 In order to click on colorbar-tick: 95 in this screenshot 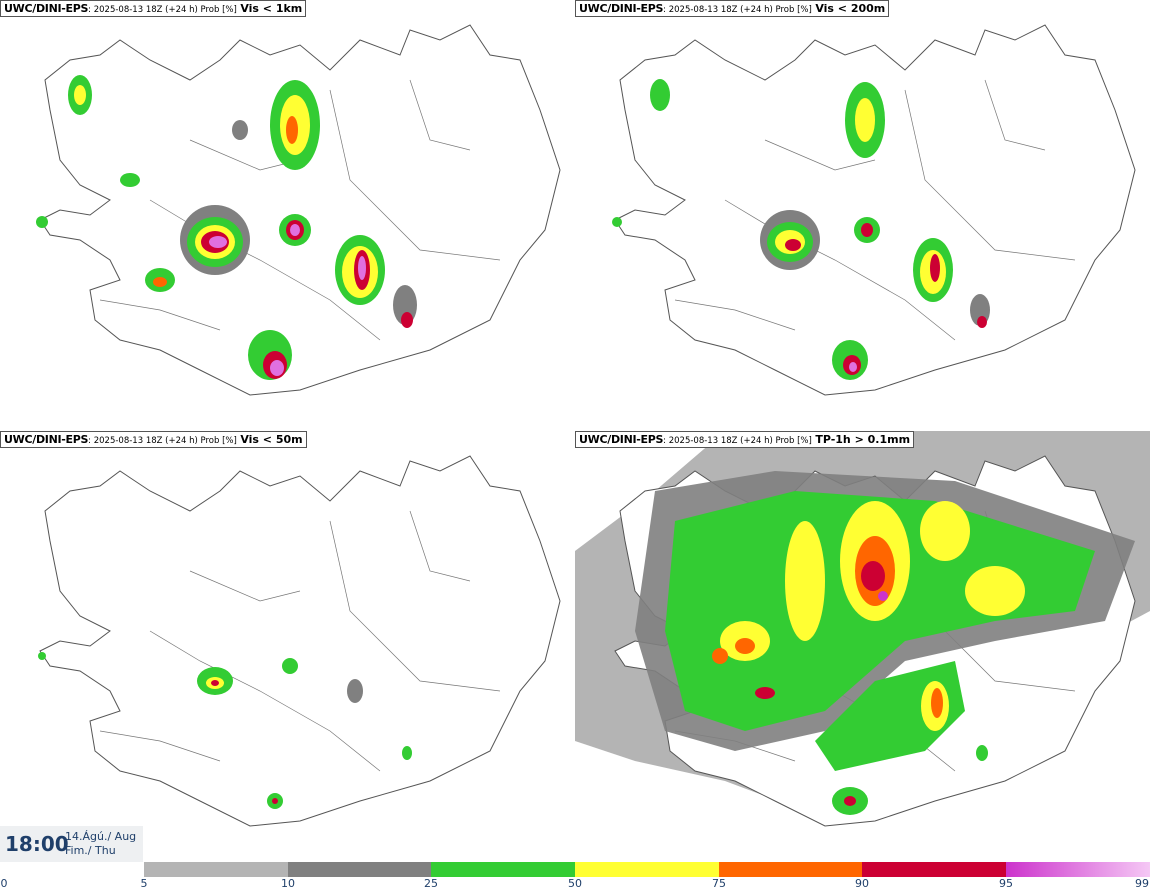, I will do `click(1006, 883)`.